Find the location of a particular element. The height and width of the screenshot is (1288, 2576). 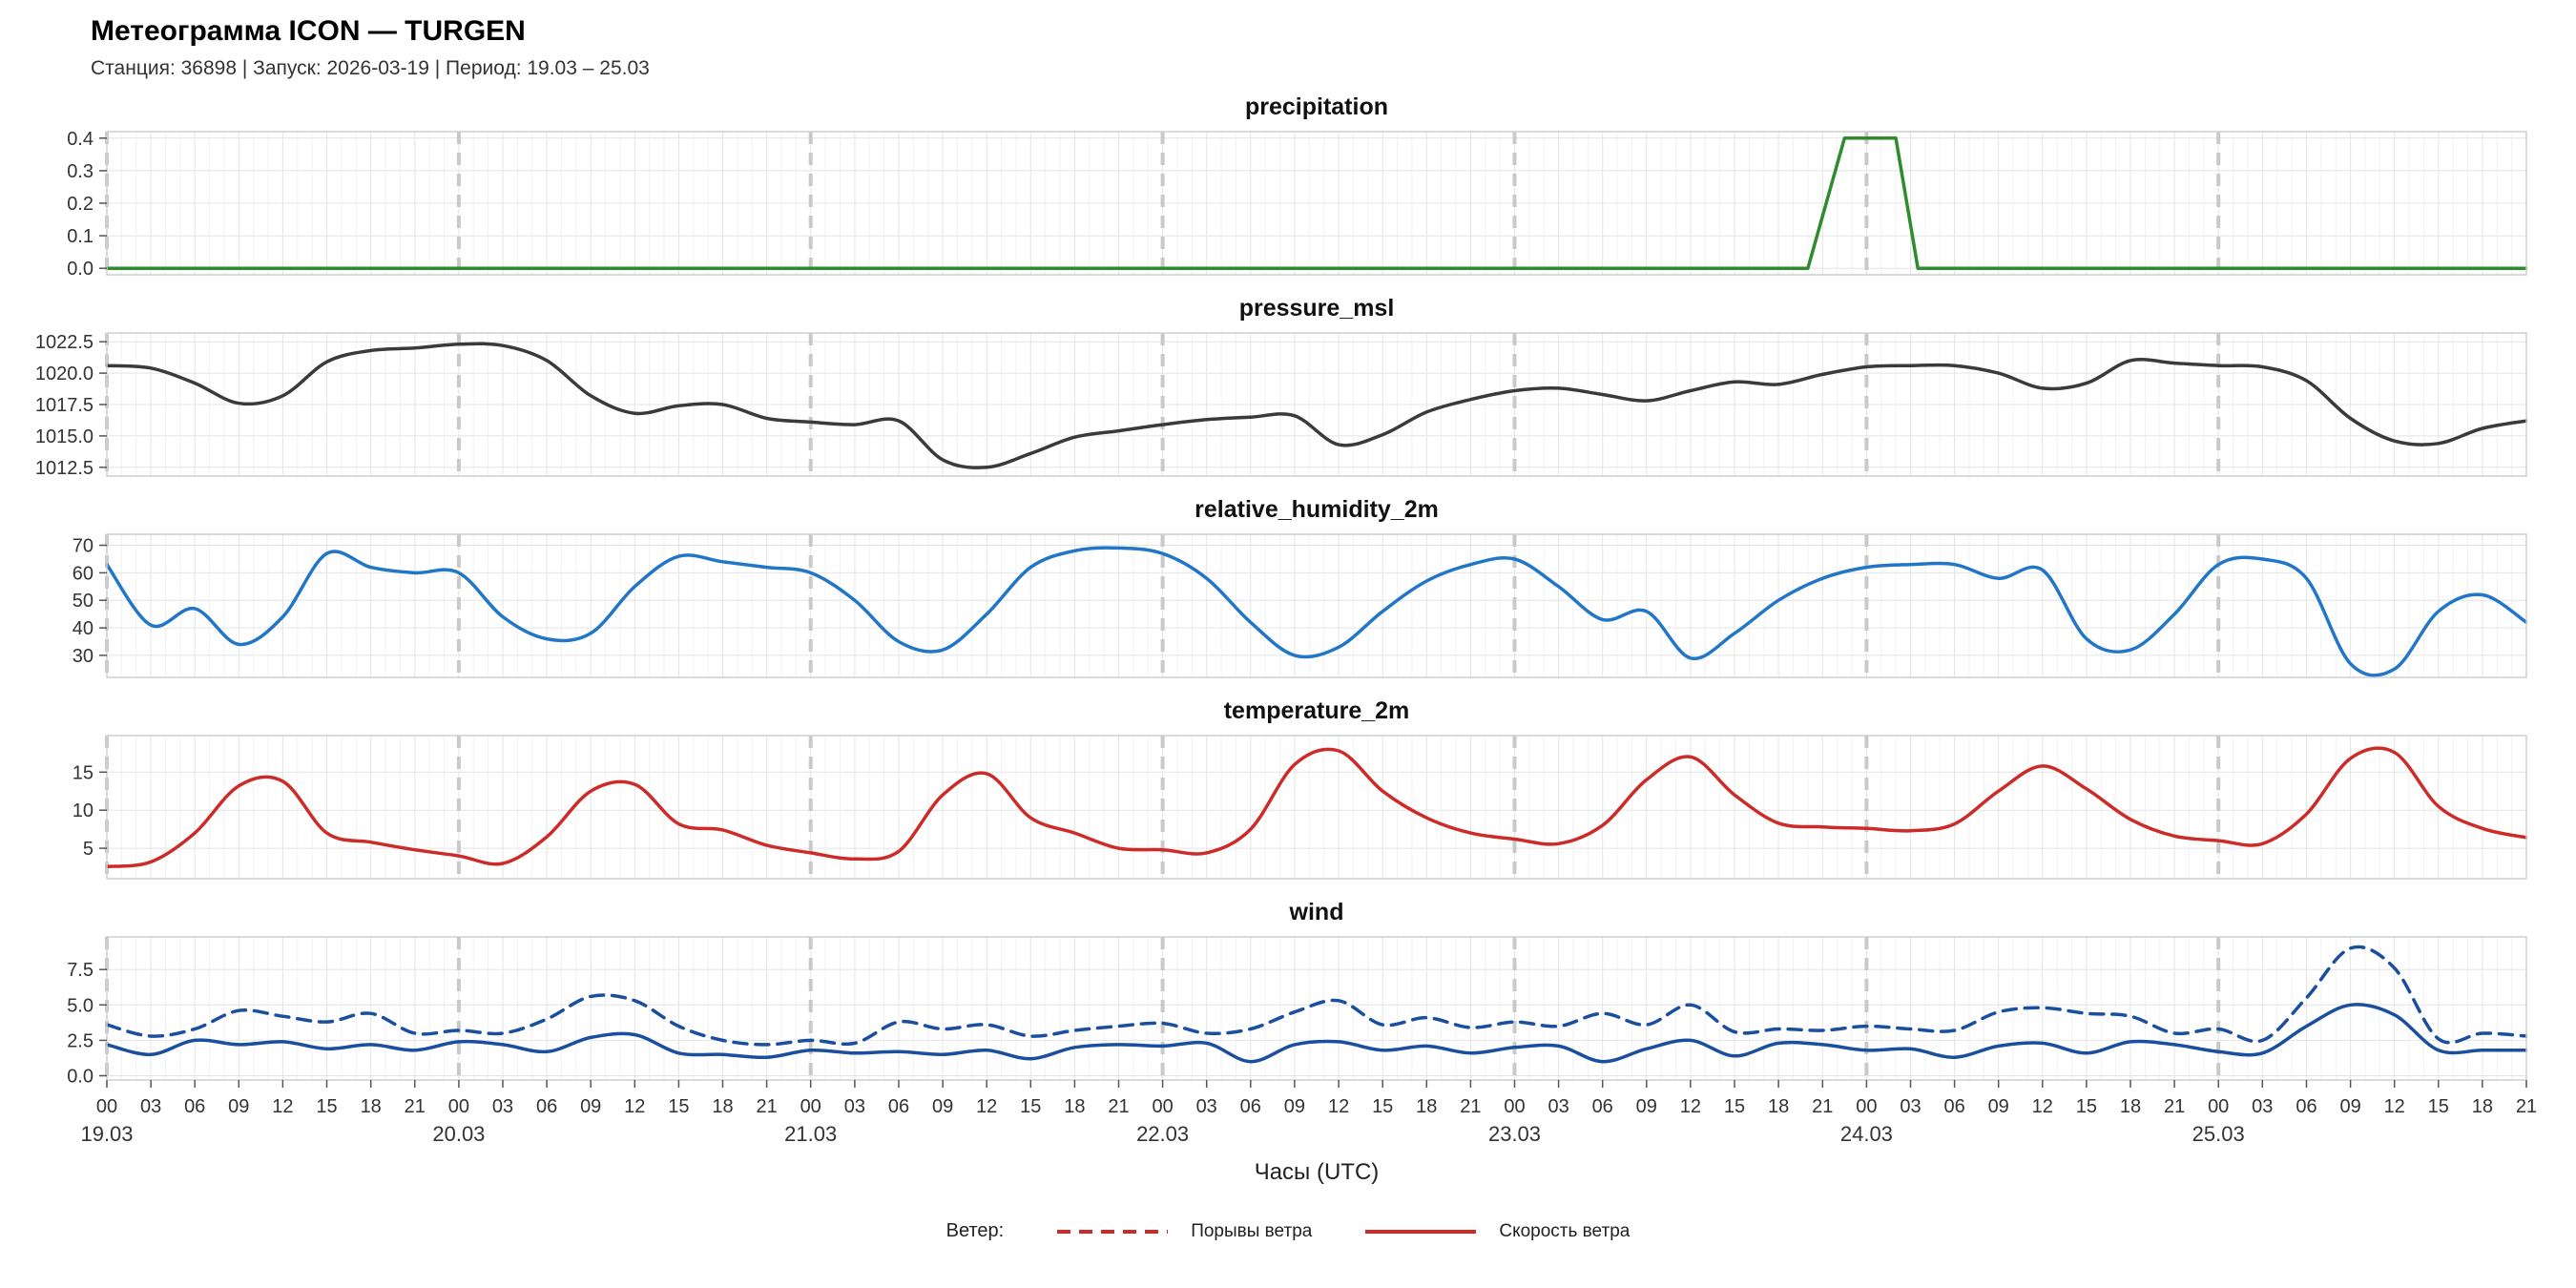

temperature-chart: 5 10 15 is located at coordinates (1288, 808).